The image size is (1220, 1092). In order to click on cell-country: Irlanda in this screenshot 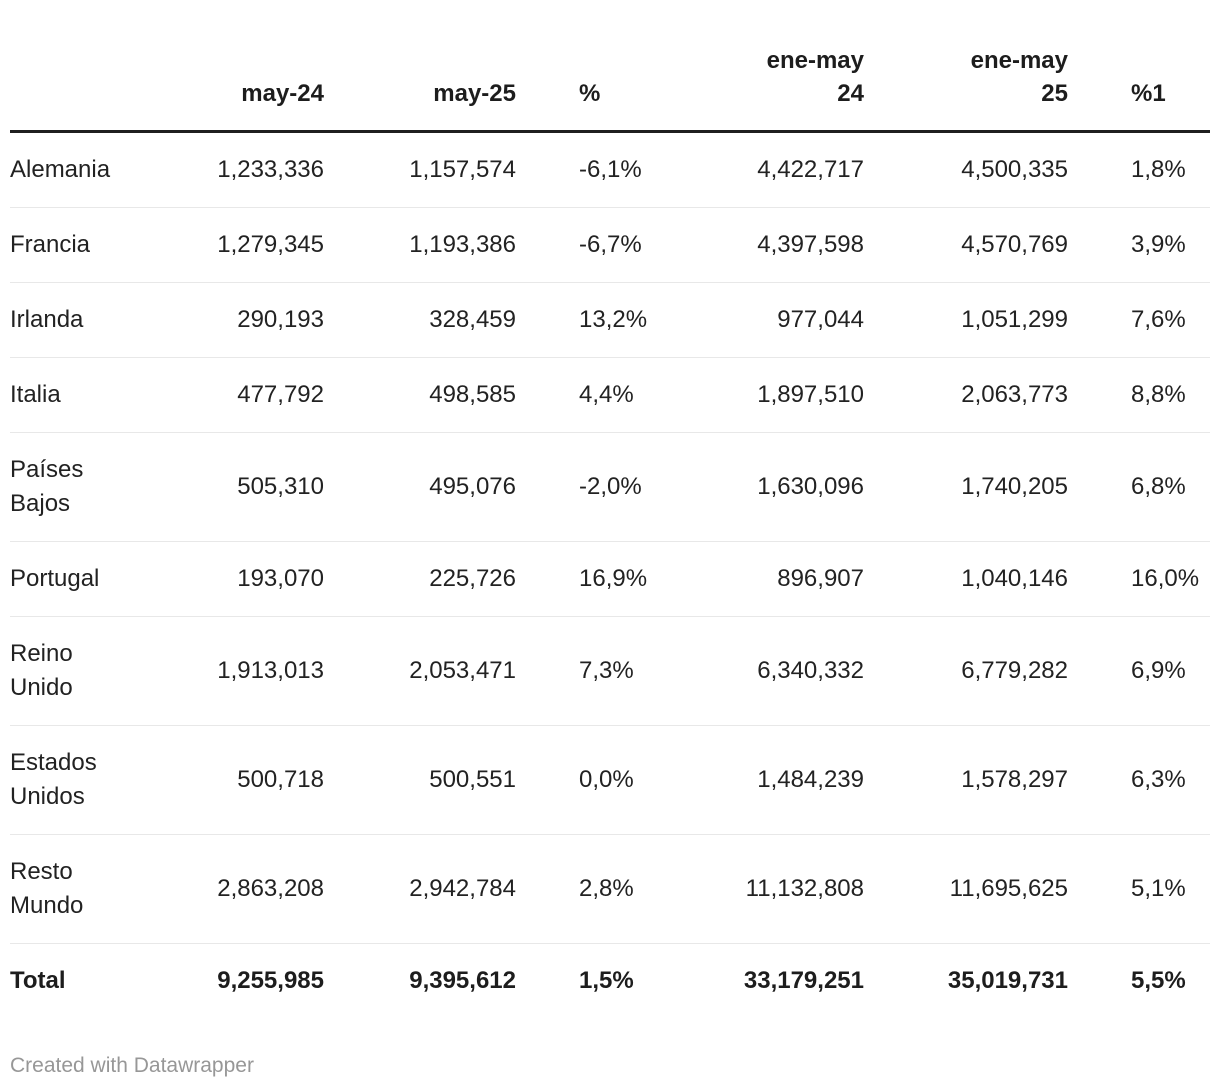, I will do `click(47, 319)`.